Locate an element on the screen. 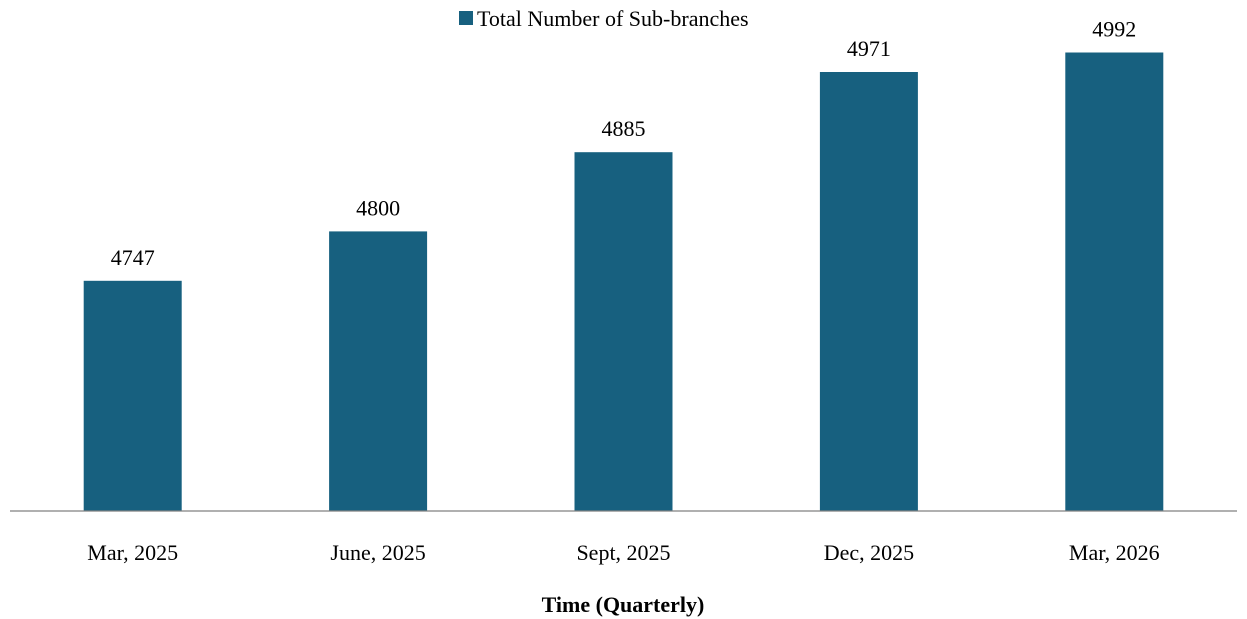 The width and height of the screenshot is (1247, 619). category-tick-label: Sept, 2025 is located at coordinates (623, 552).